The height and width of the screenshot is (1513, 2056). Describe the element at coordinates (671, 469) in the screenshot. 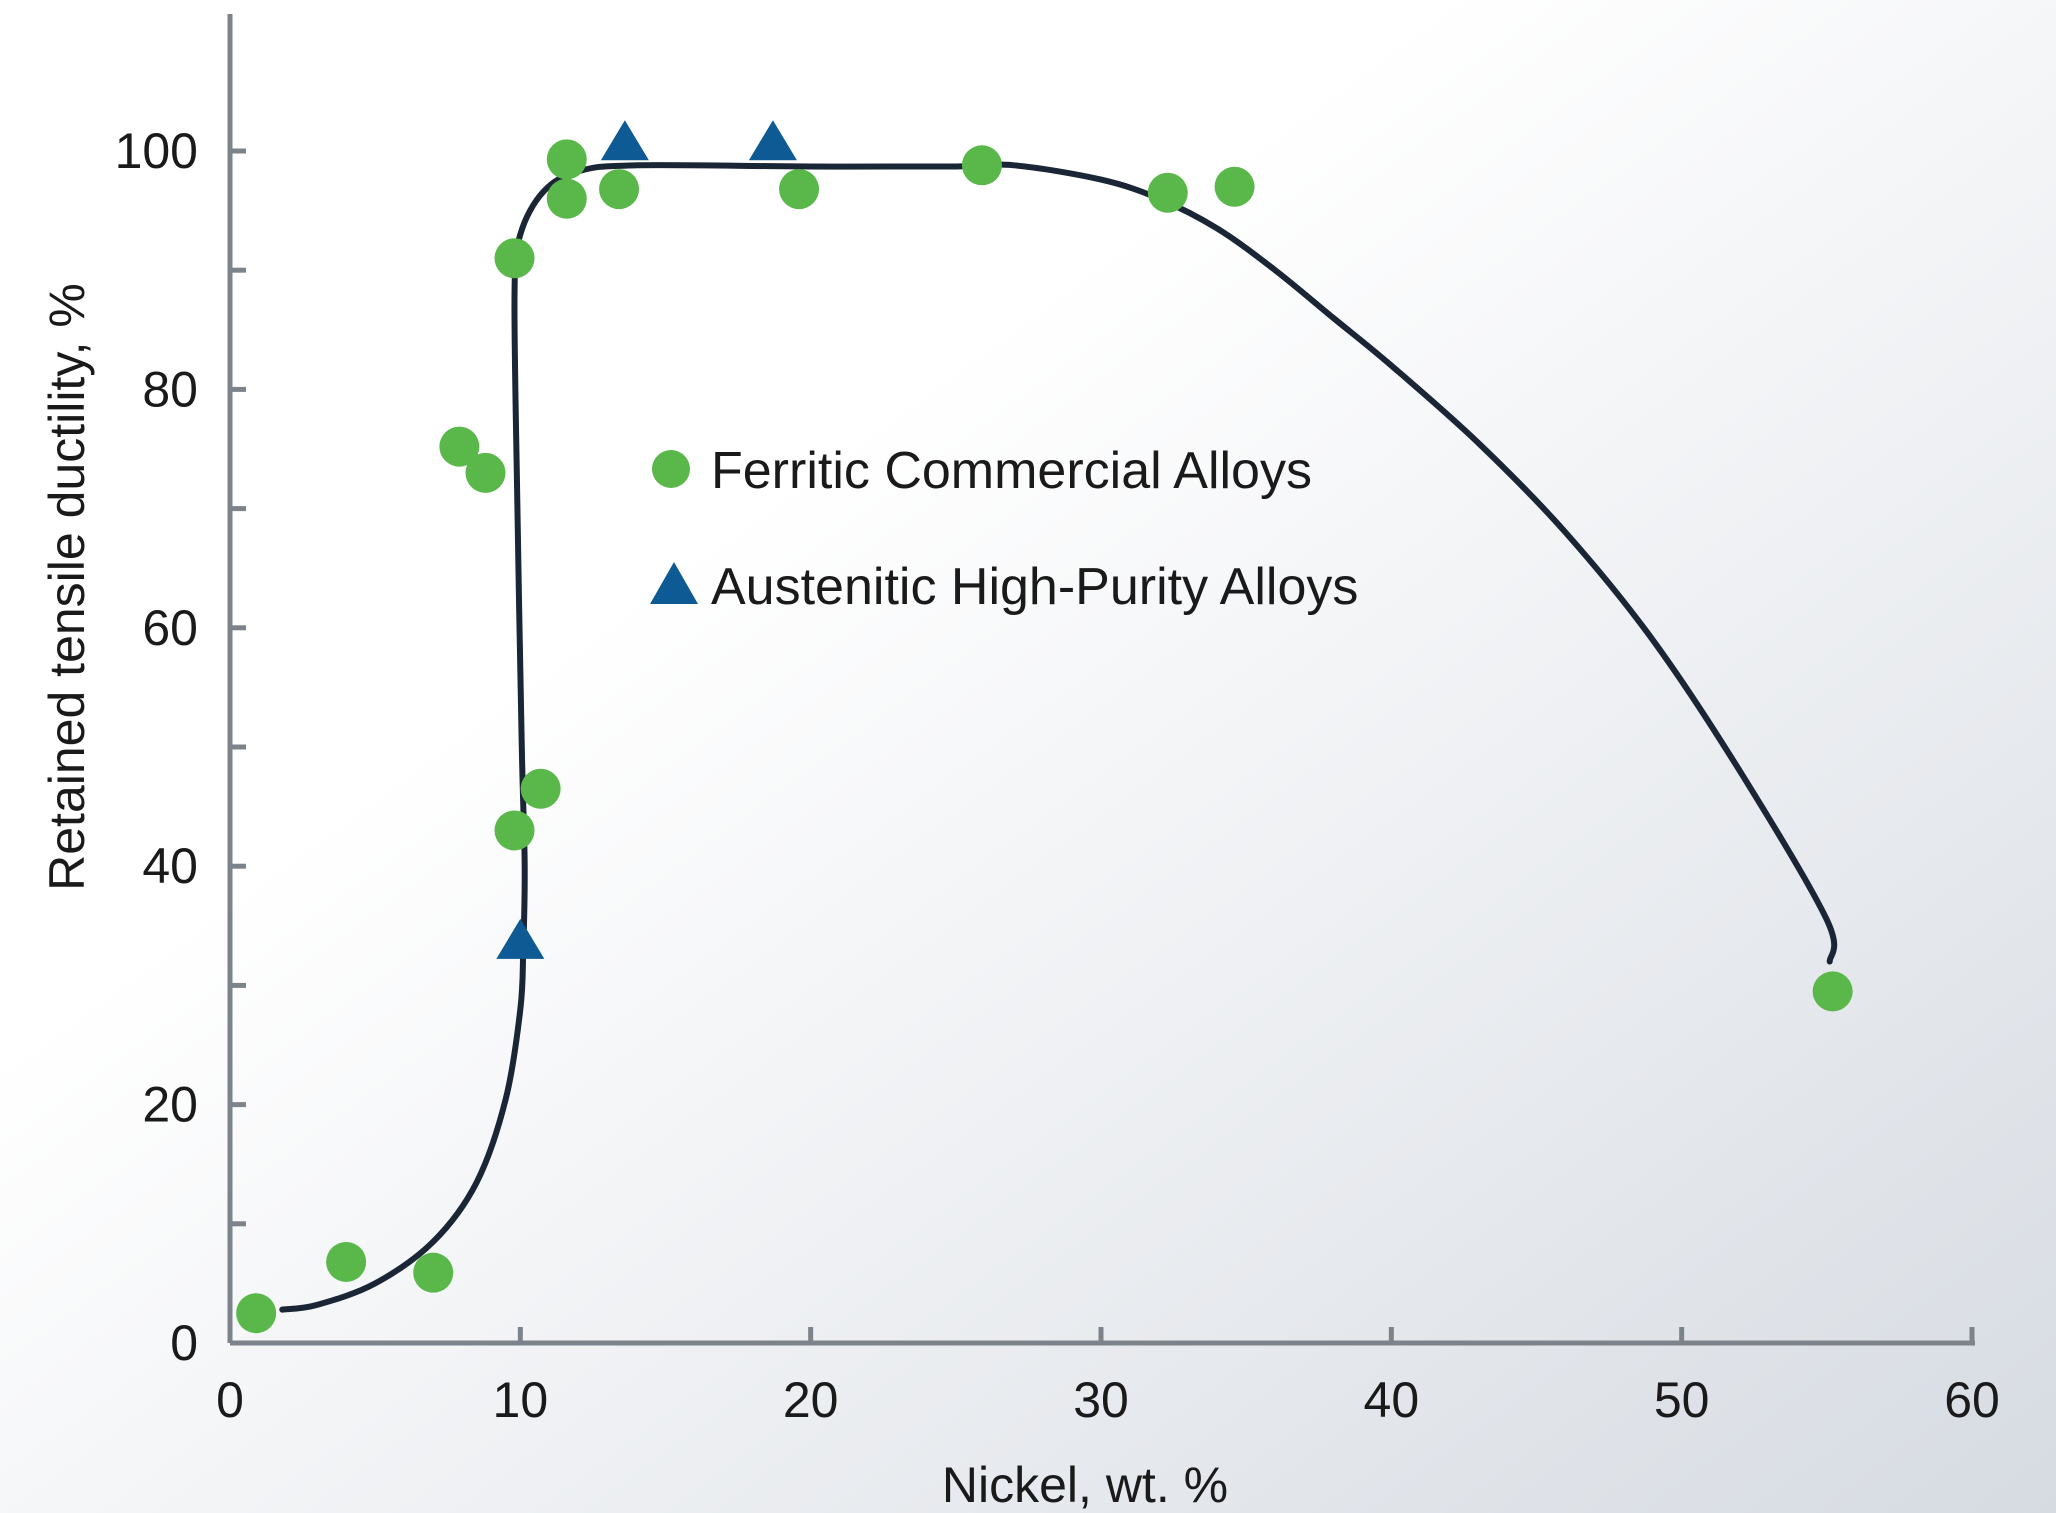

I see `legend-ferritic-marker` at that location.